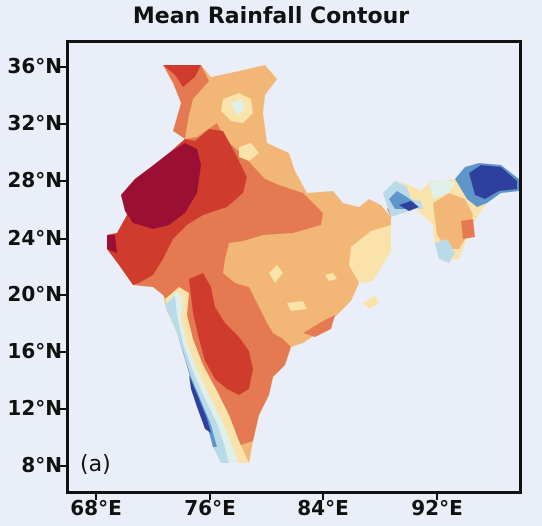  I want to click on y-tick-label: 8°N, so click(41, 465).